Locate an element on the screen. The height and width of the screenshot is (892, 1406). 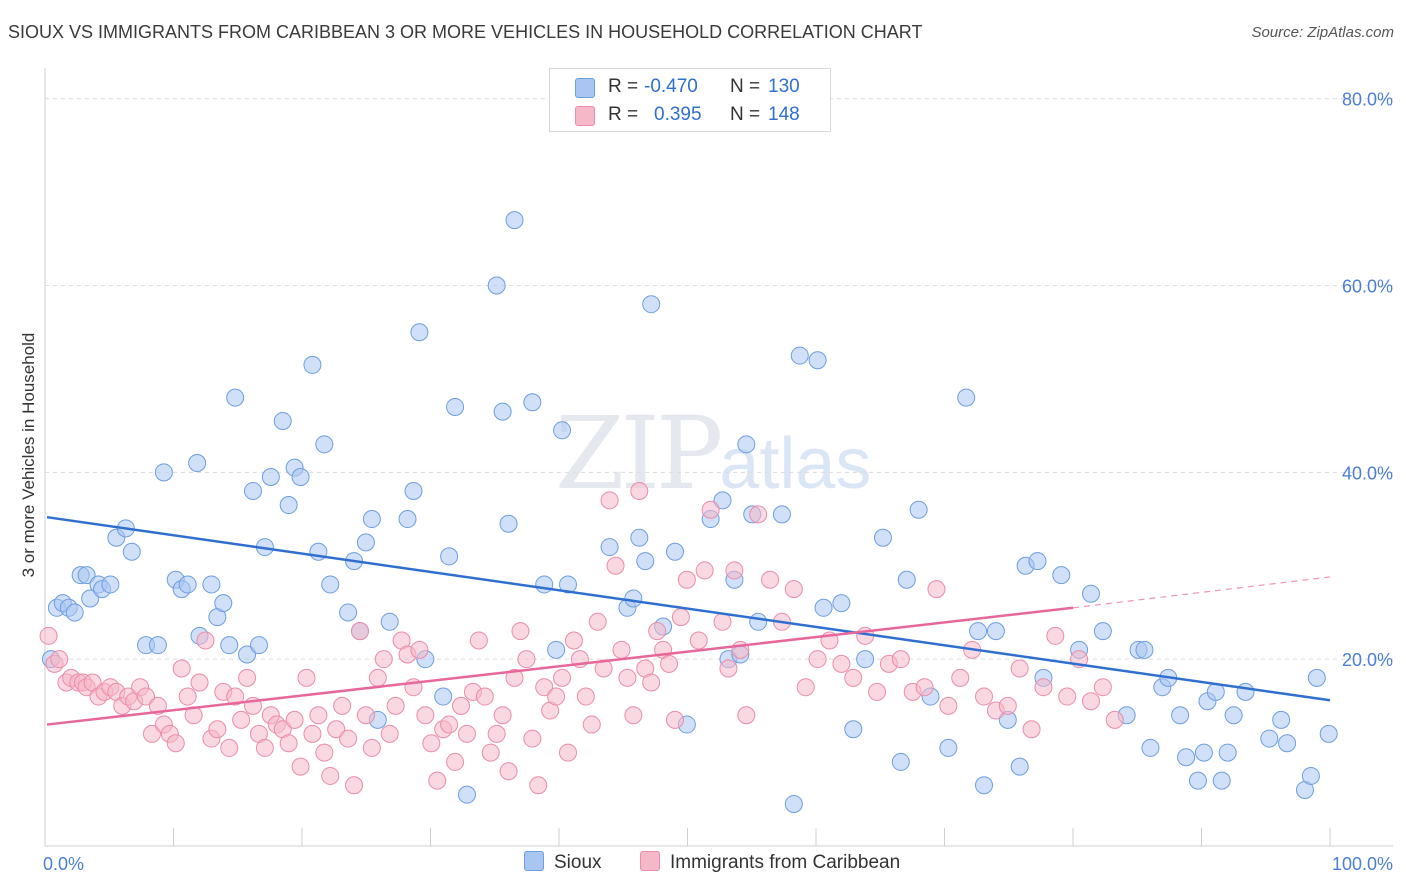
legend-row-sioux: R = -0.470 N = 130 is located at coordinates (690, 87).